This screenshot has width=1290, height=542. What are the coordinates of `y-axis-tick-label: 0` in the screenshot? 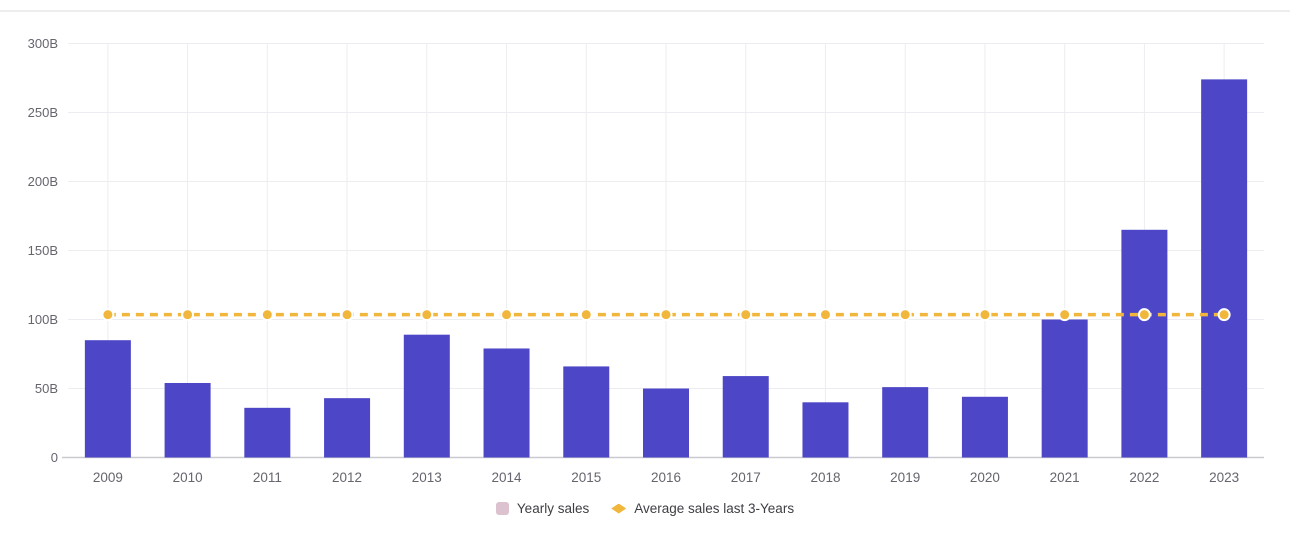 It's located at (54, 457).